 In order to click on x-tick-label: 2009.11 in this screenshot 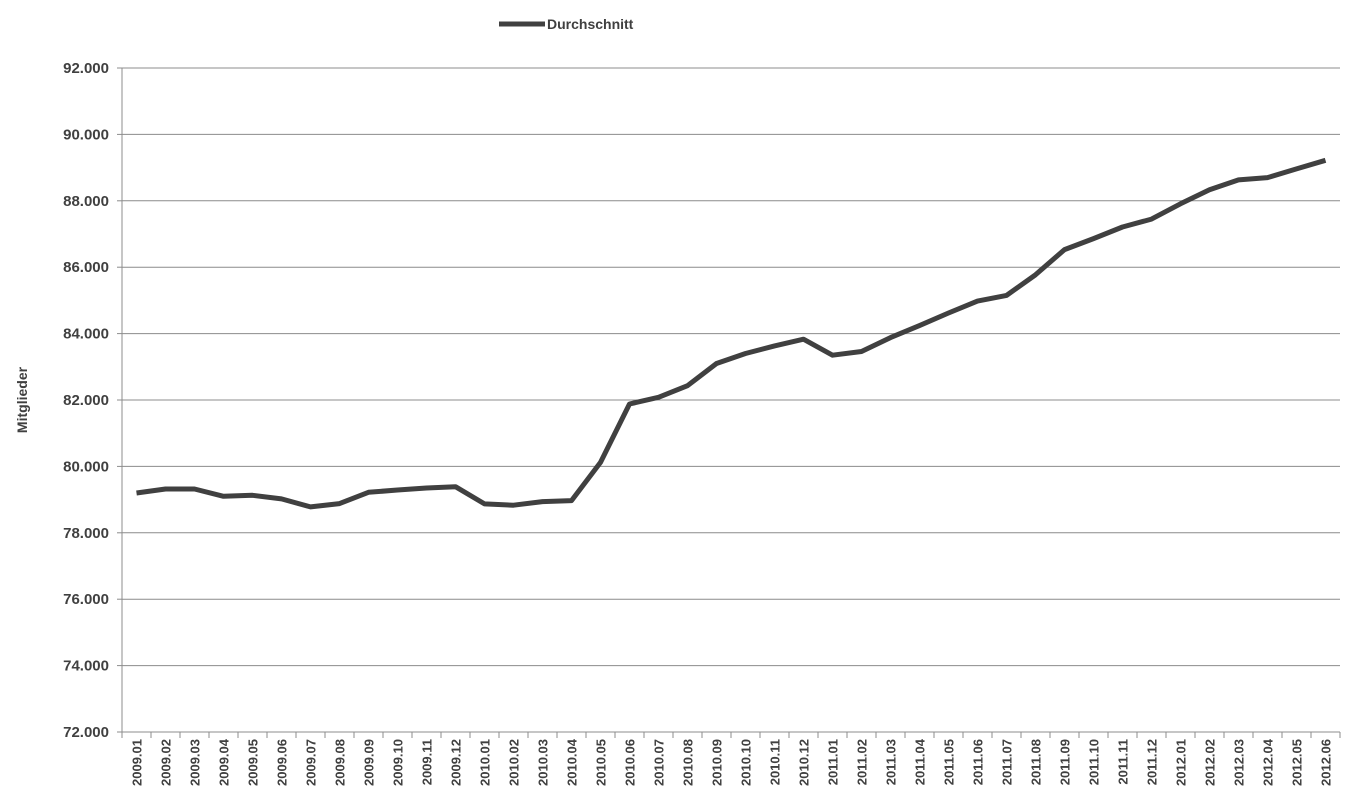, I will do `click(427, 762)`.